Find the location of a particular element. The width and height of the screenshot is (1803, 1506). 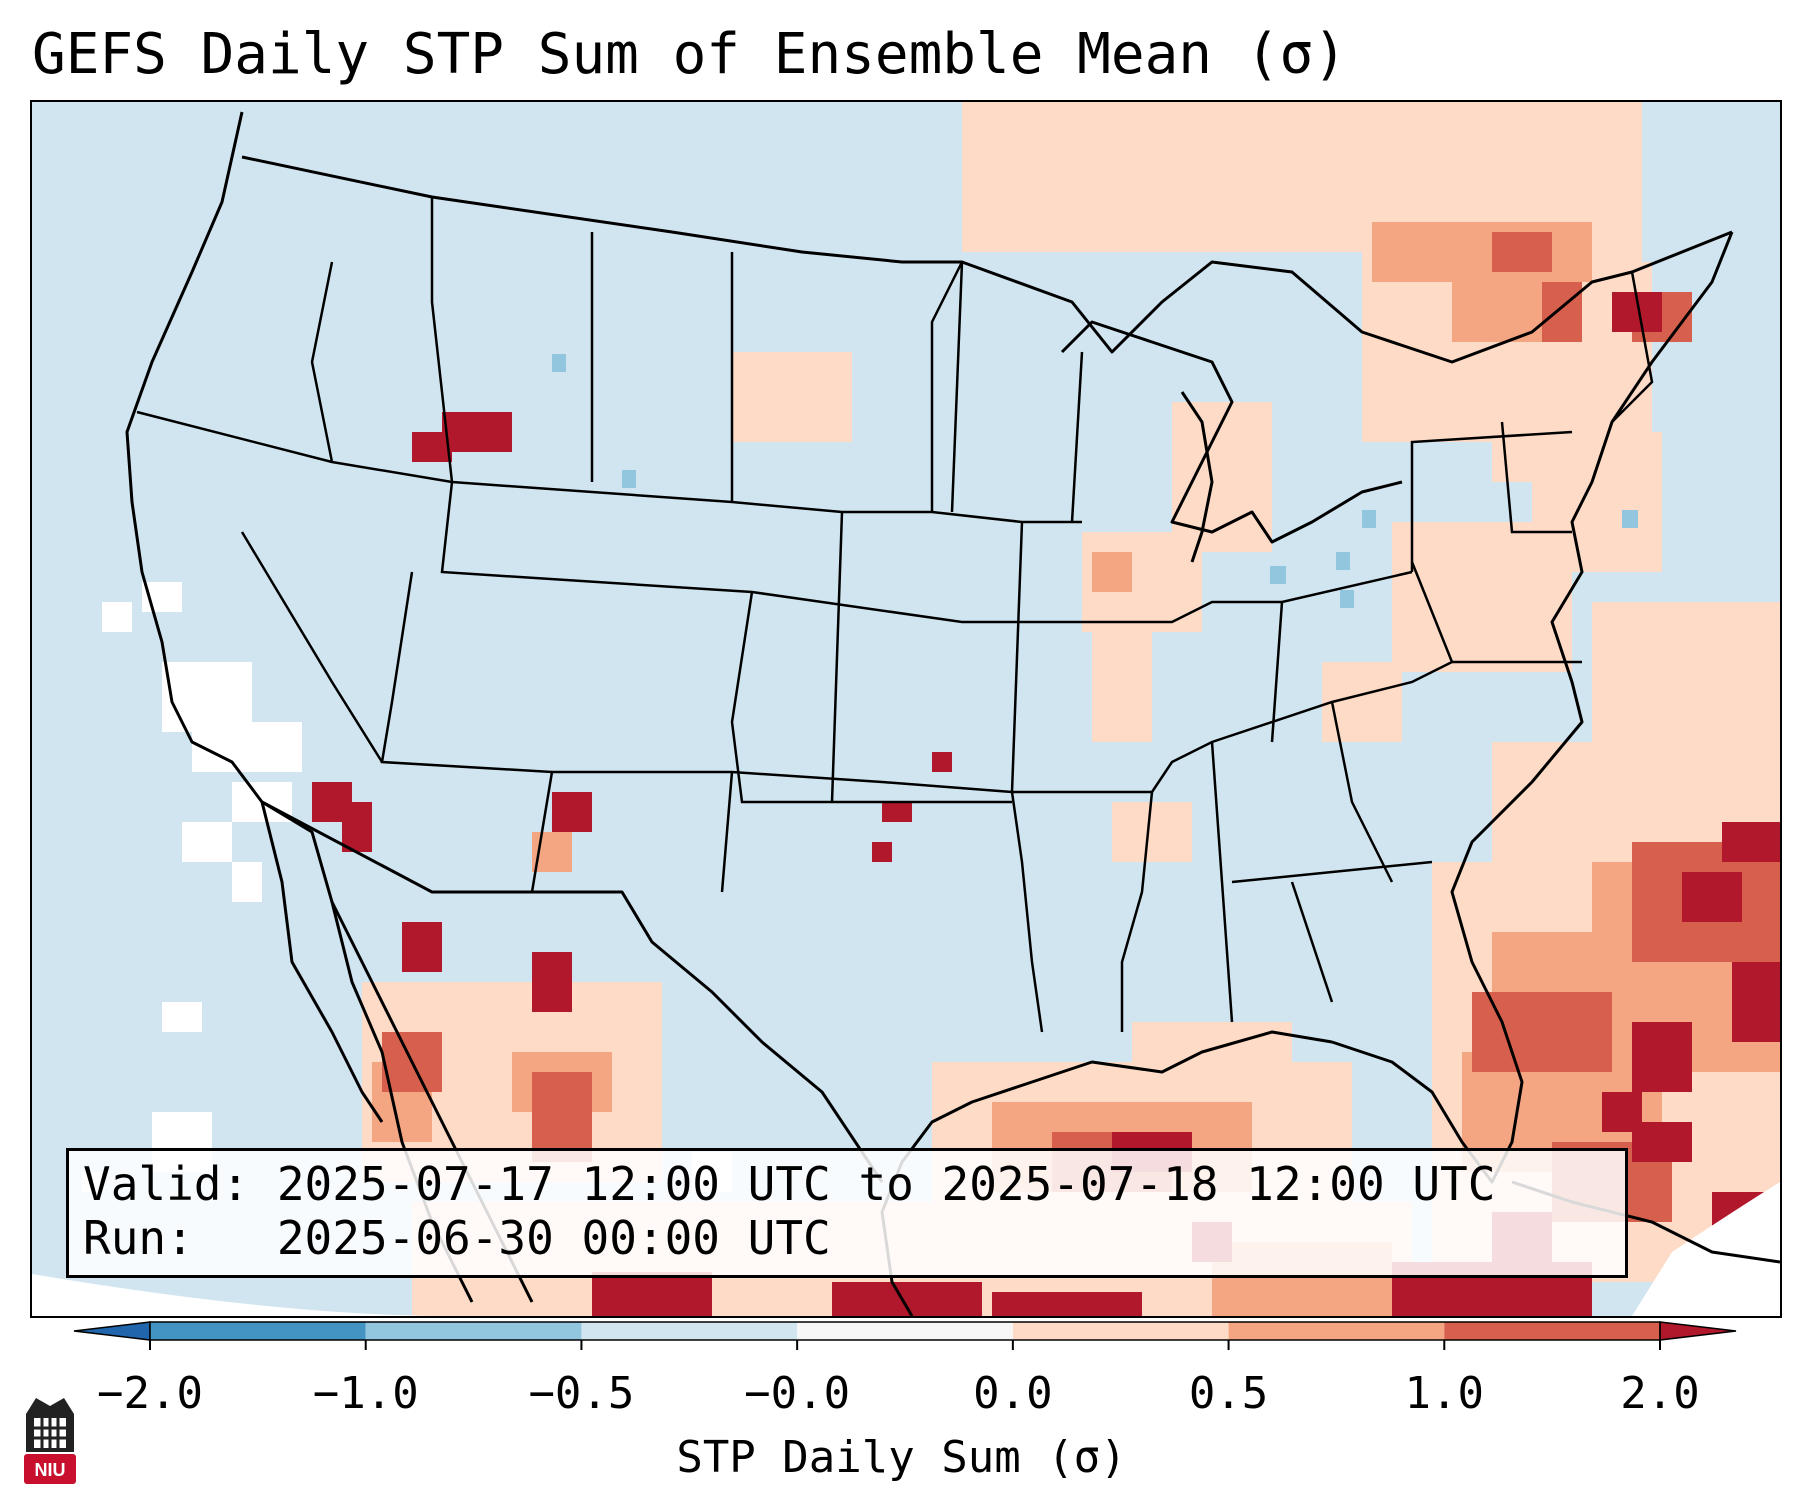

colorbar-extend-high is located at coordinates (1698, 1331).